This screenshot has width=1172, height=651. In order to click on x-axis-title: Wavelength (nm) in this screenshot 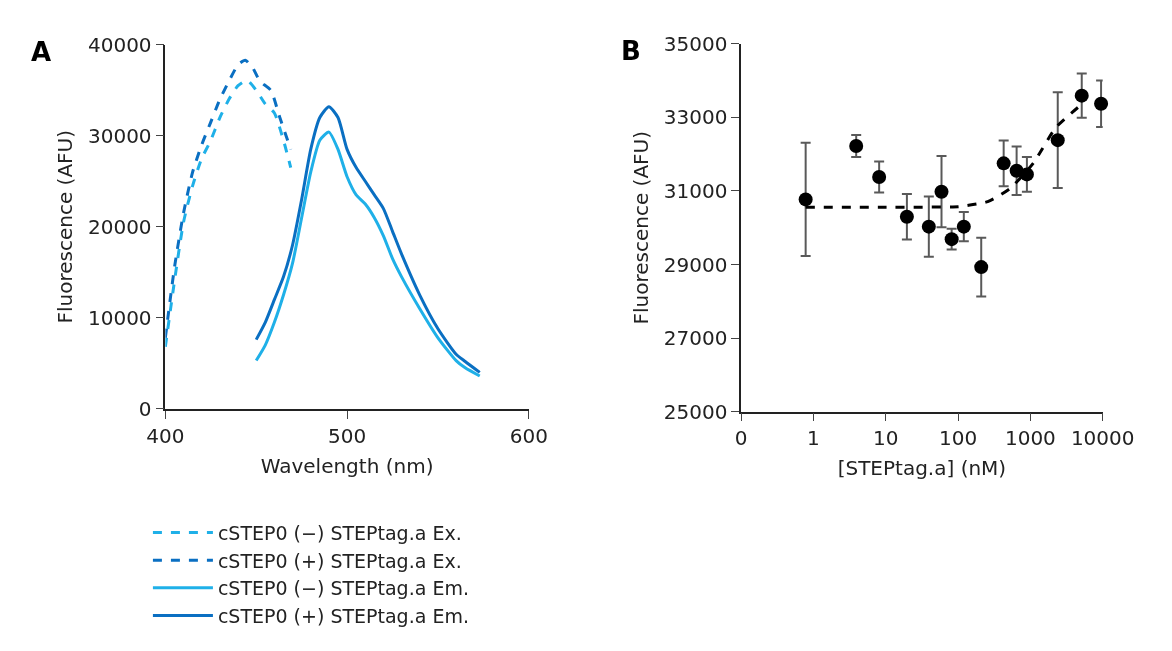, I will do `click(347, 465)`.